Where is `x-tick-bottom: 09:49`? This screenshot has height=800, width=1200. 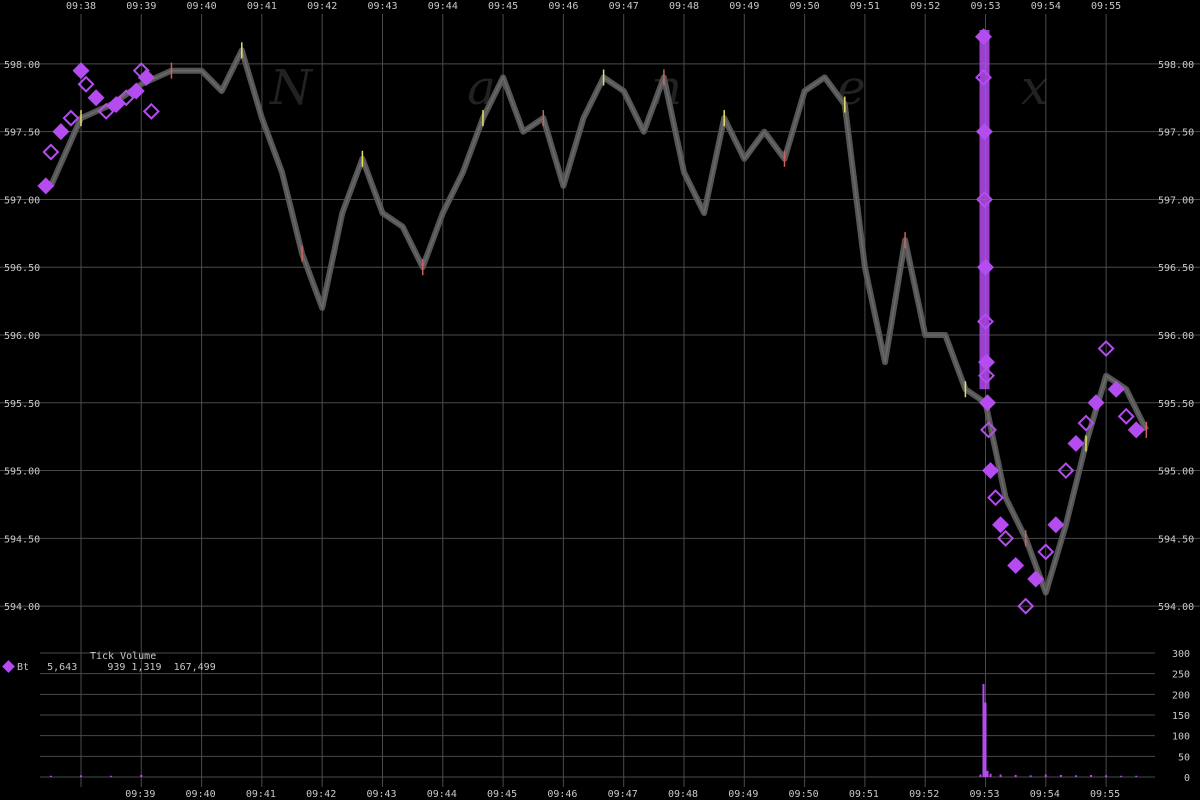 x-tick-bottom: 09:49 is located at coordinates (743, 794).